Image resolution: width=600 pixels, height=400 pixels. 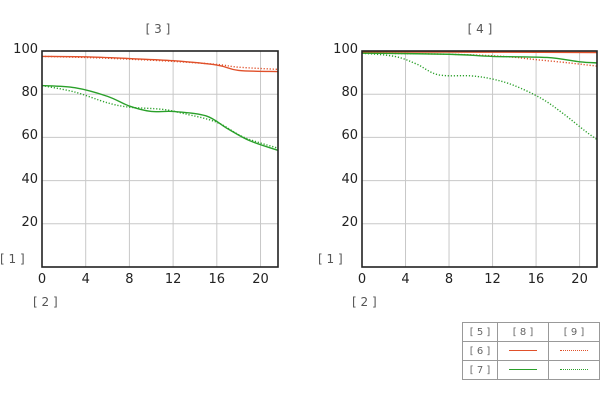 What do you see at coordinates (480, 370) in the screenshot?
I see `legend-row-label: [ 7 ]` at bounding box center [480, 370].